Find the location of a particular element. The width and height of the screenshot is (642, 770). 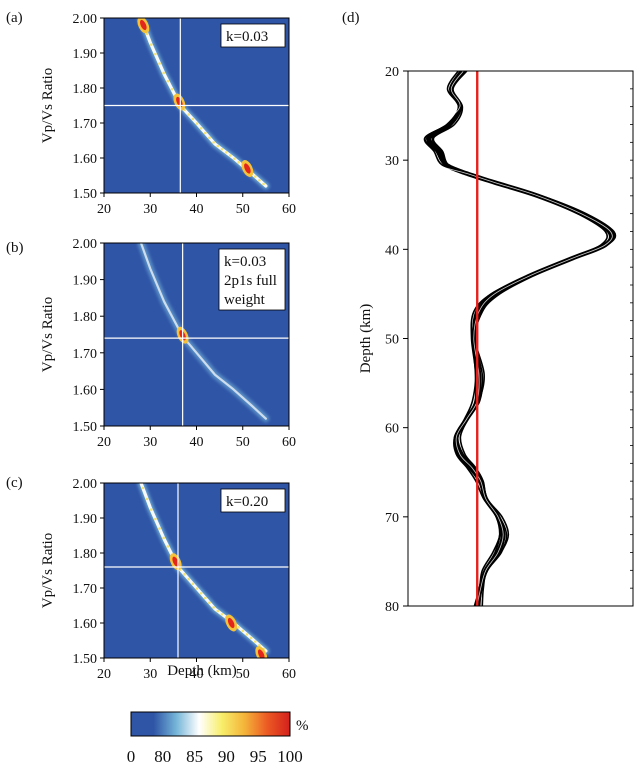

y-axis-label: Vp/Vs Ratio is located at coordinates (48, 570).